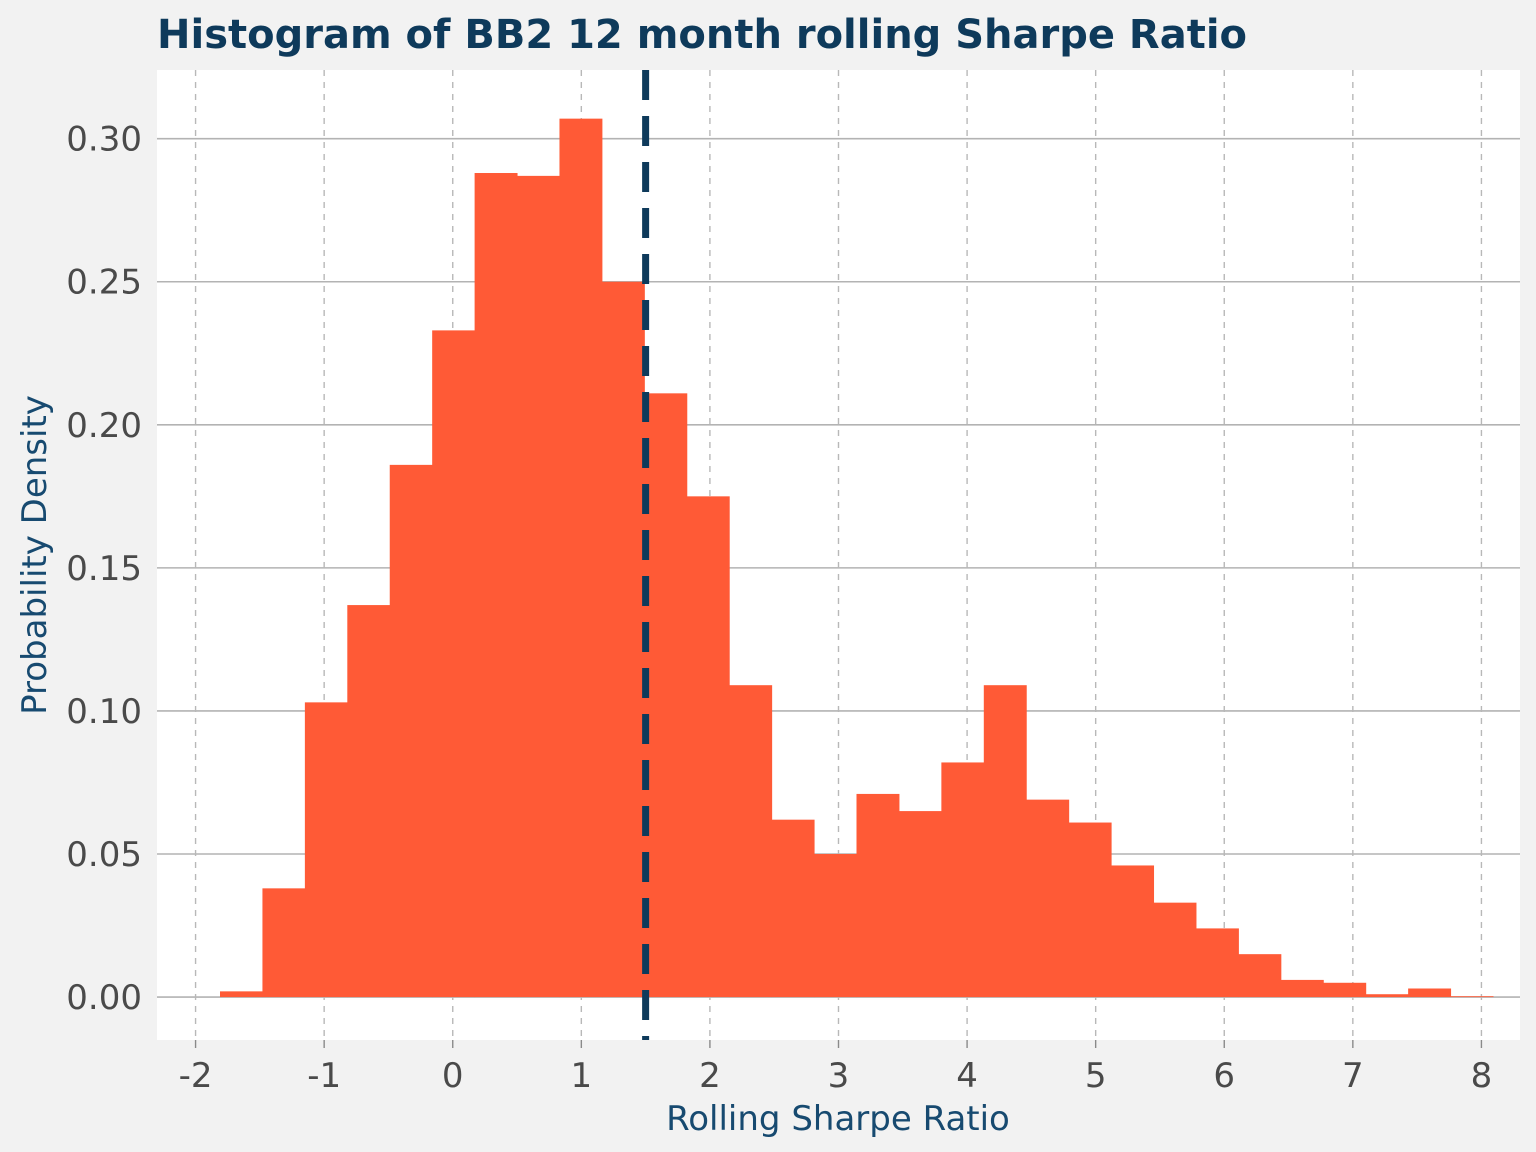 Image resolution: width=1536 pixels, height=1152 pixels. I want to click on y-tick-label: 0.10, so click(104, 712).